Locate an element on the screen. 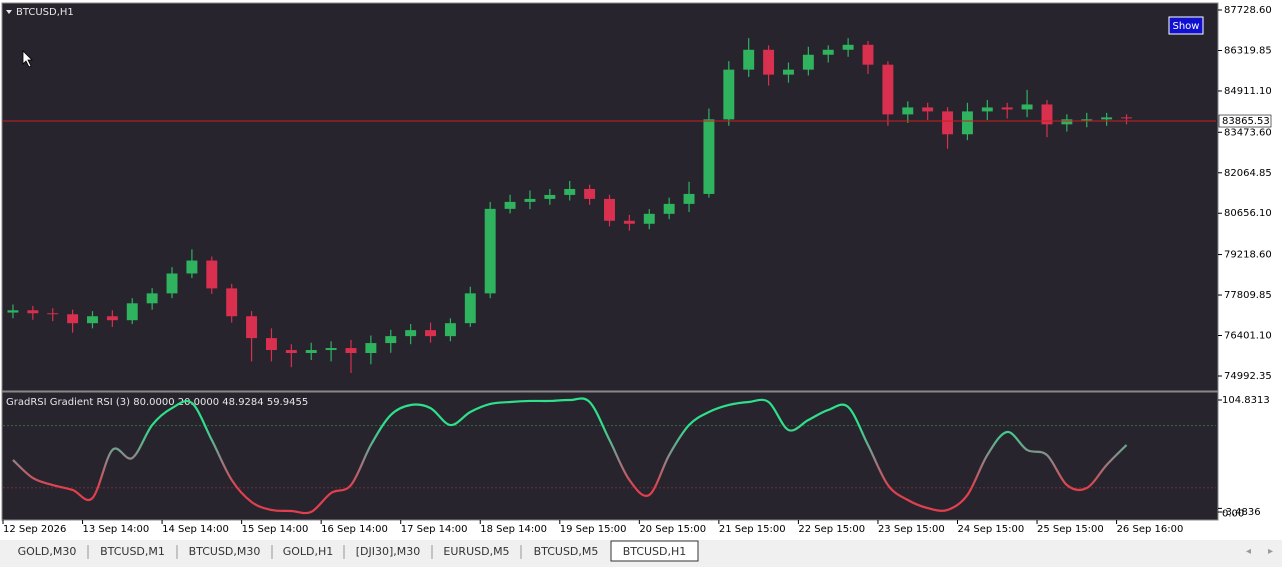 Image resolution: width=1282 pixels, height=567 pixels. x-tick-label: 17 Sep 14:00 is located at coordinates (434, 529).